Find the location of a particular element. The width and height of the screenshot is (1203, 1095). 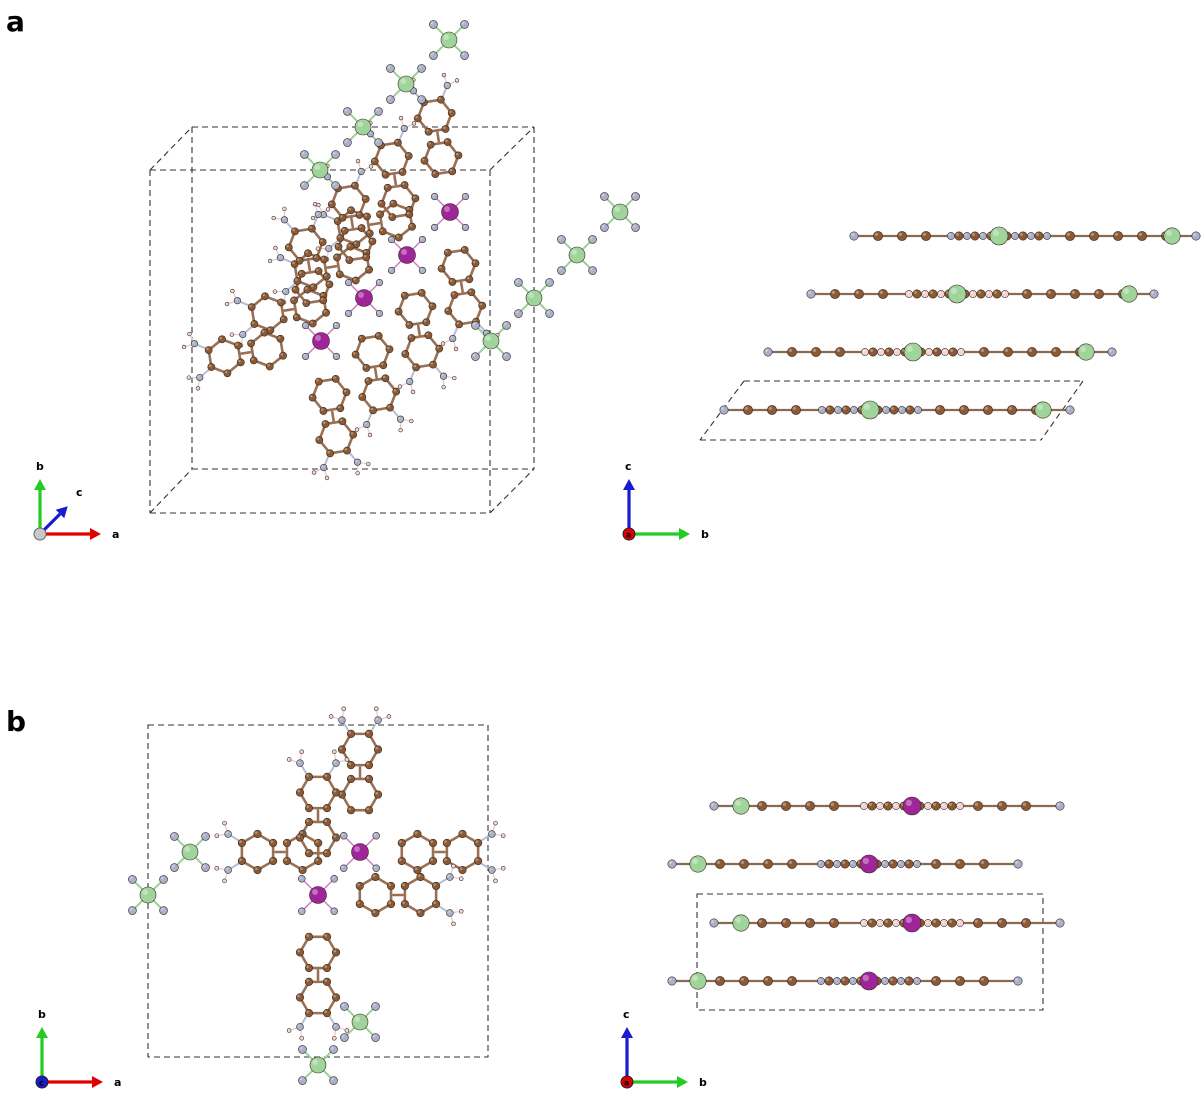

green-metal-atom-body is located at coordinates (1129, 294).